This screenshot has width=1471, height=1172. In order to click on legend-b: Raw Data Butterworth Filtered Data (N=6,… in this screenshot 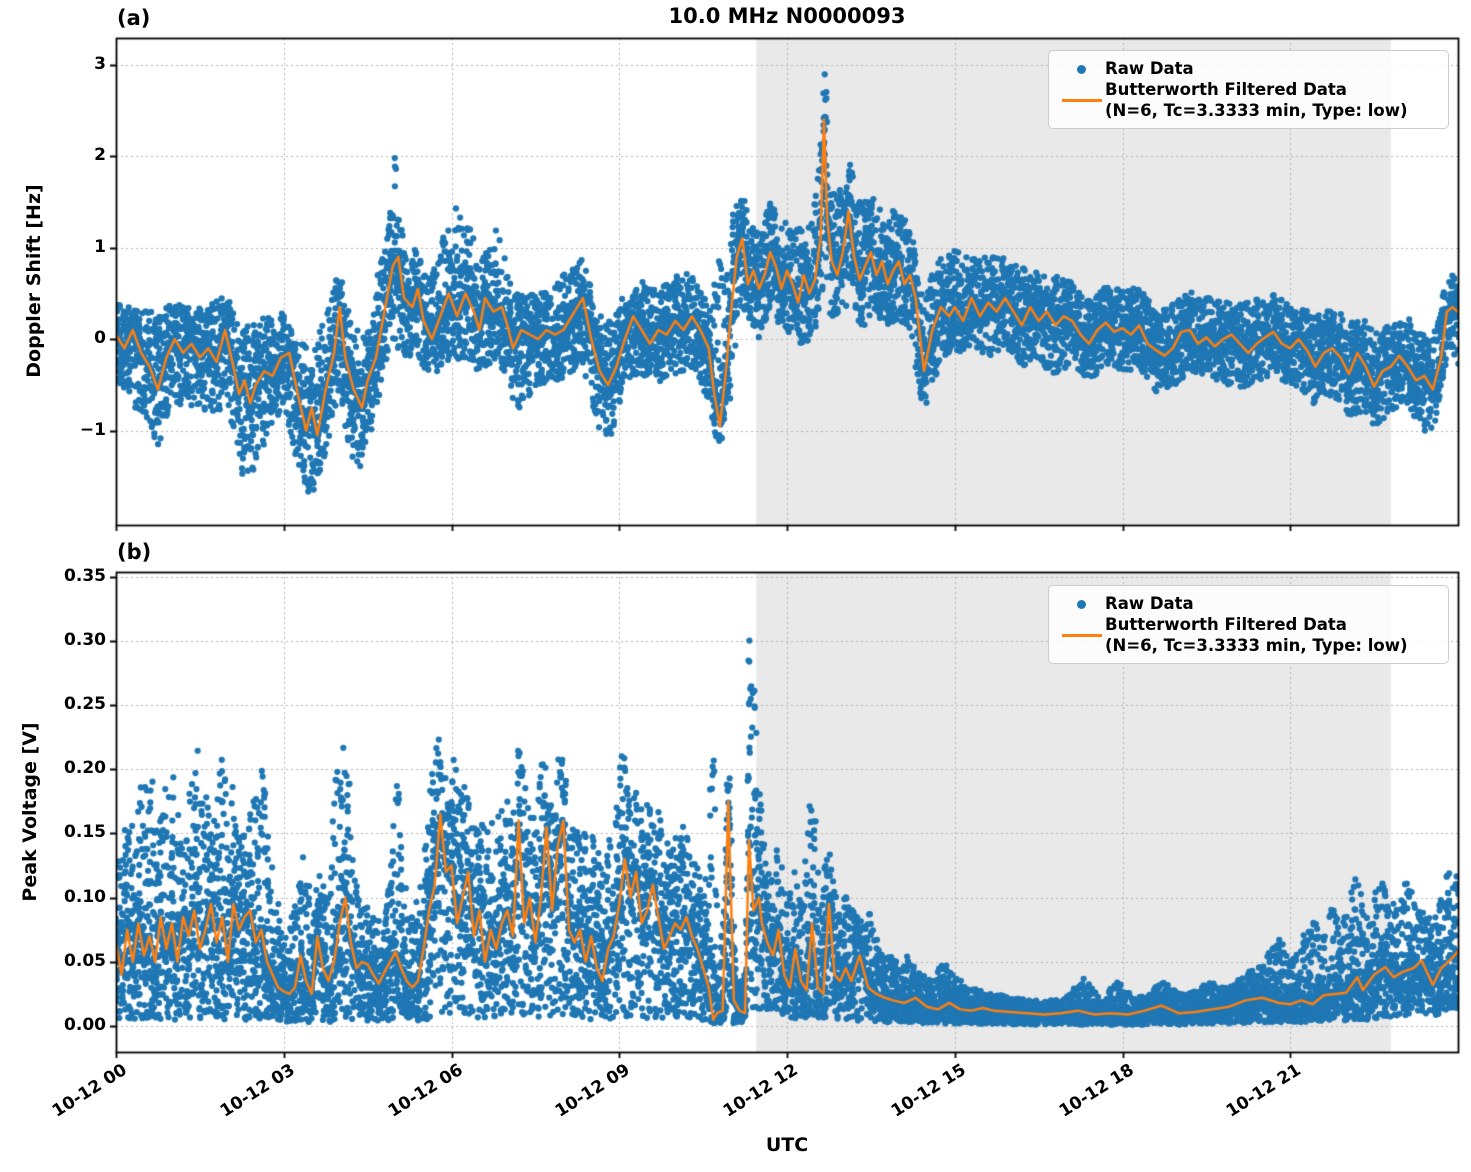, I will do `click(1248, 624)`.